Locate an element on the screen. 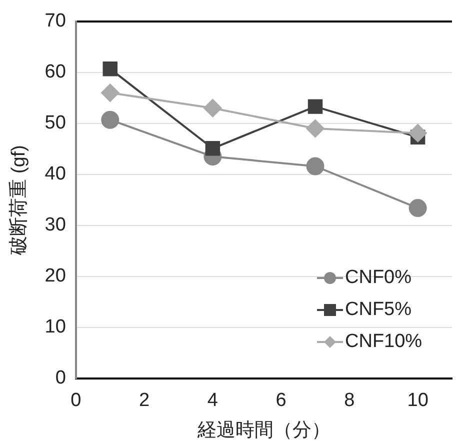 The width and height of the screenshot is (463, 448). x-tick-label: 0 is located at coordinates (76, 401).